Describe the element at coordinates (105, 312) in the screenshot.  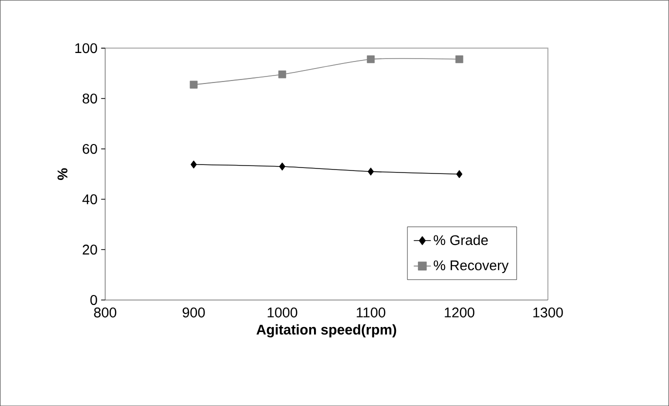
I see `x-tick-label: 800` at that location.